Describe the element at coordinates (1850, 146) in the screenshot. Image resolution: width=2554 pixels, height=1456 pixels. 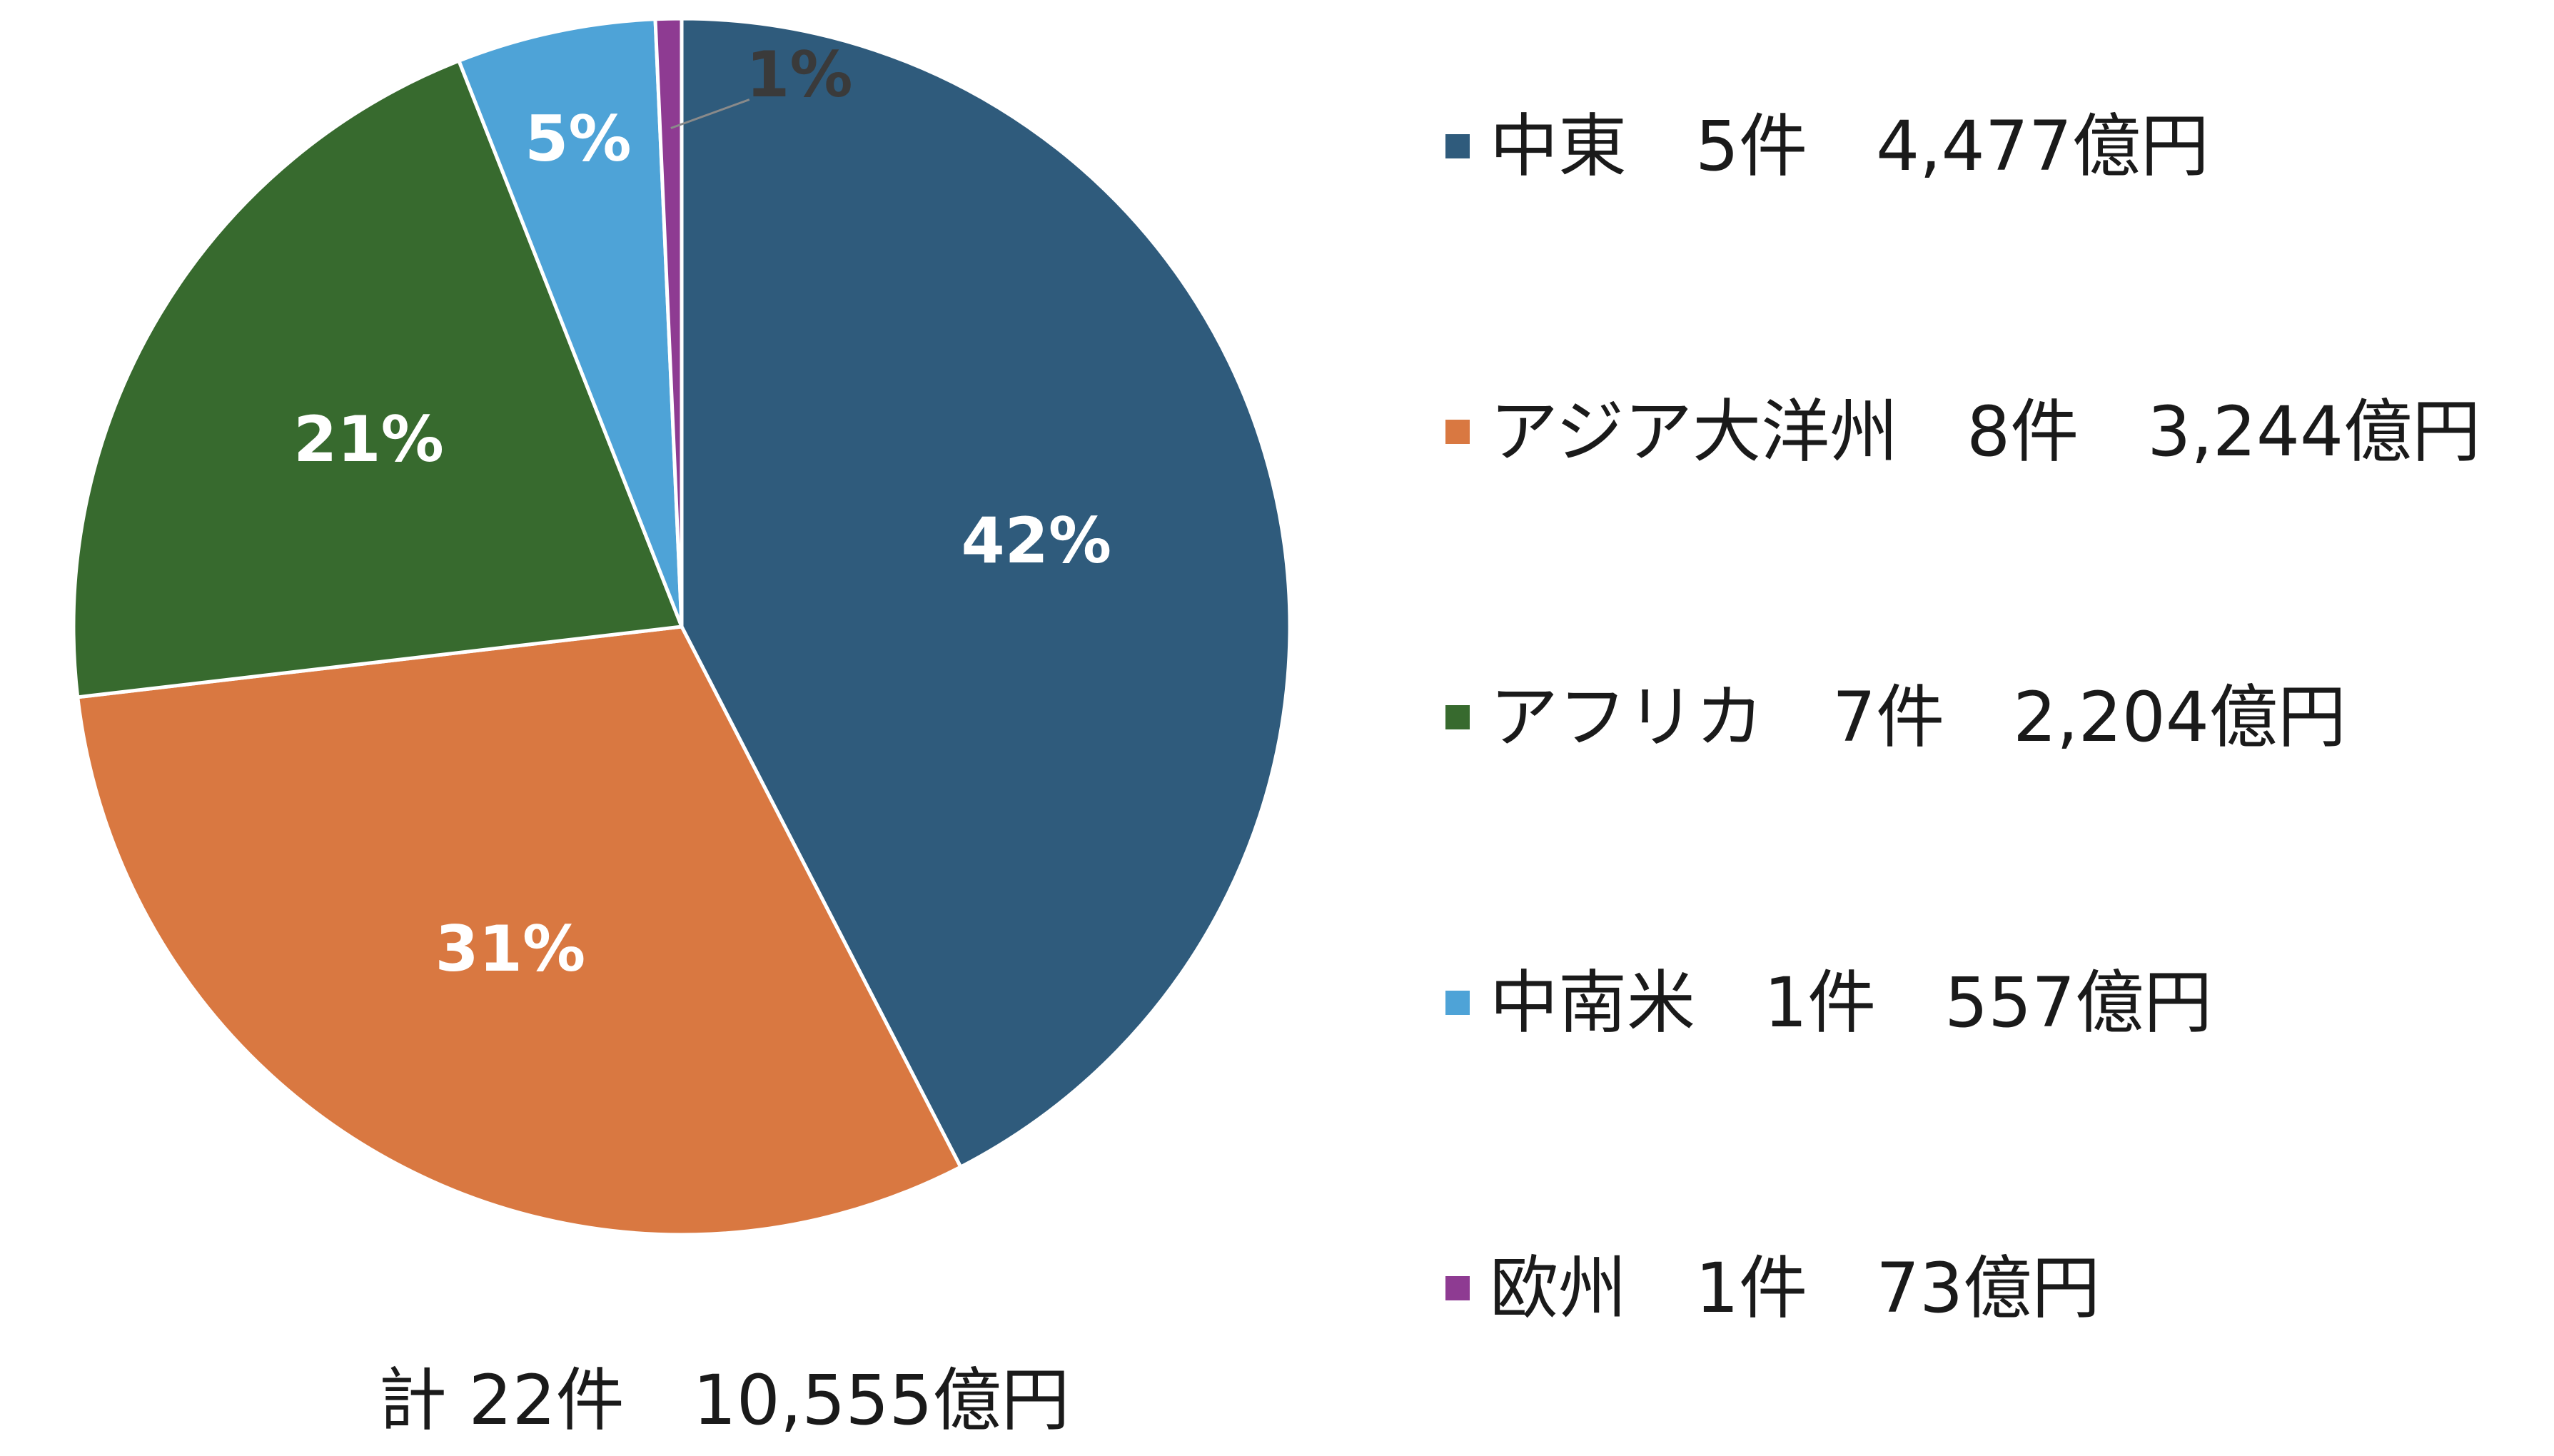
I see `legend-label-0: 中東 5件 4,477億円` at that location.